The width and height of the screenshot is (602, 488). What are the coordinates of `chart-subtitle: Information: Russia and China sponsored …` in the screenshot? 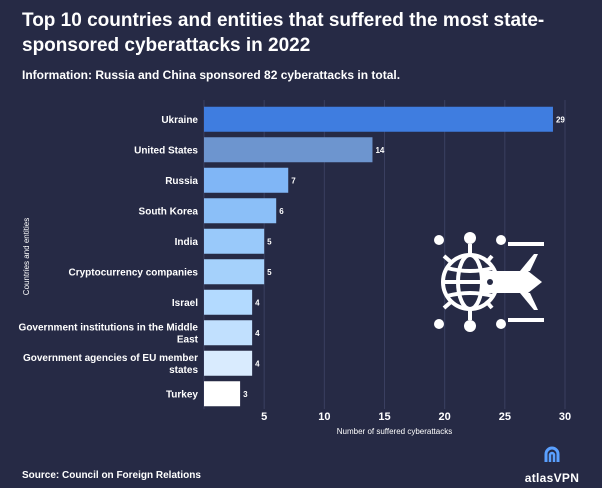 It's located at (211, 75).